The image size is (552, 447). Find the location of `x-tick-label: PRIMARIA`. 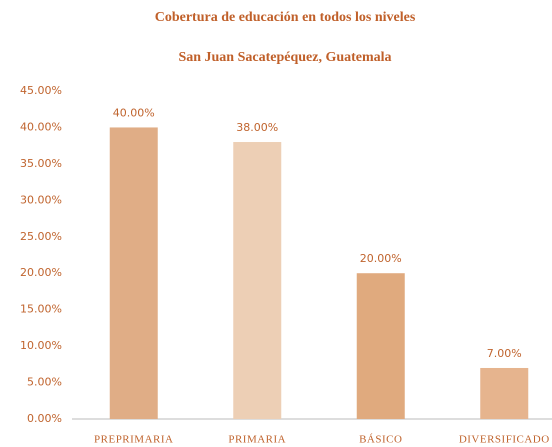

x-tick-label: PRIMARIA is located at coordinates (257, 440).